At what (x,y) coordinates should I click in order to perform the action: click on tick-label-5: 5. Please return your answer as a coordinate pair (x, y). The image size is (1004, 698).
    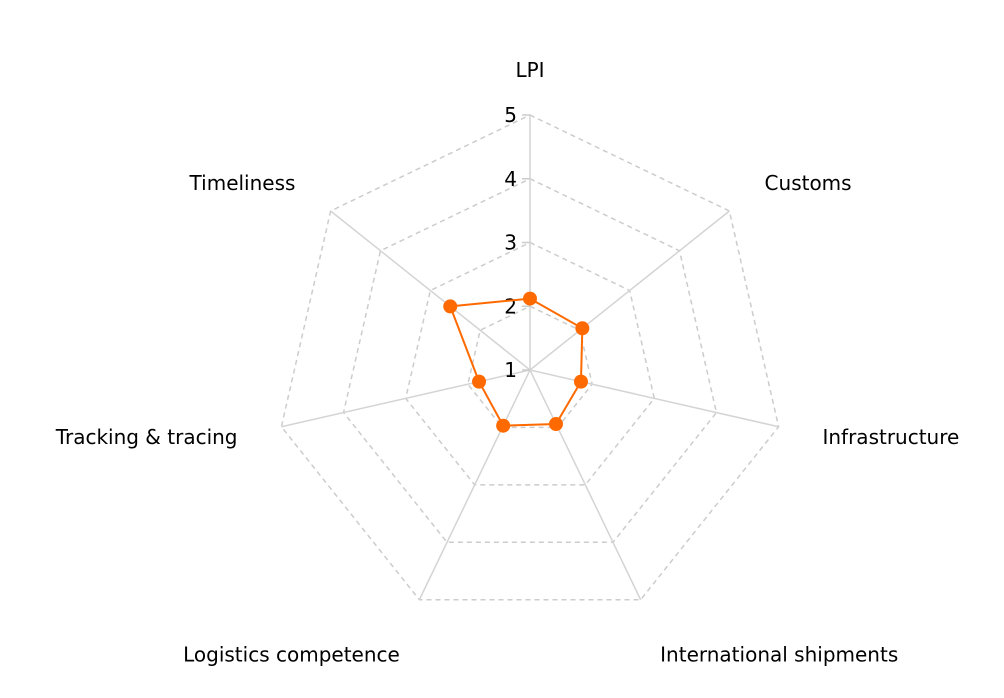
    Looking at the image, I should click on (510, 115).